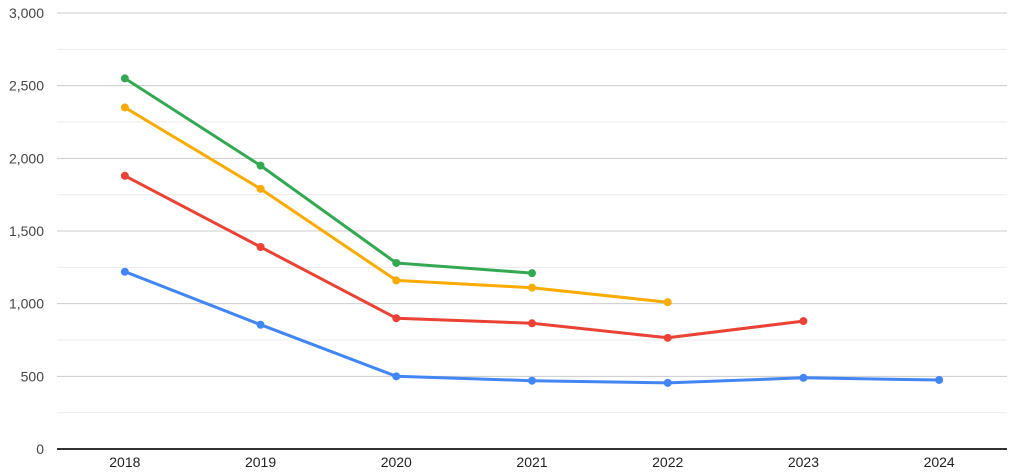 The height and width of the screenshot is (475, 1014). What do you see at coordinates (396, 462) in the screenshot?
I see `x-tick-label: 2020` at bounding box center [396, 462].